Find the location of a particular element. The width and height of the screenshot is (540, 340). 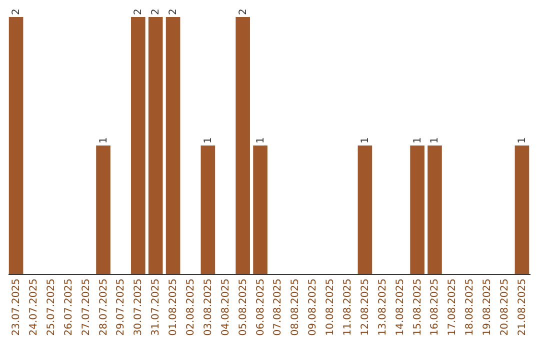

x-tick-label: 01.08.2025 is located at coordinates (174, 307).